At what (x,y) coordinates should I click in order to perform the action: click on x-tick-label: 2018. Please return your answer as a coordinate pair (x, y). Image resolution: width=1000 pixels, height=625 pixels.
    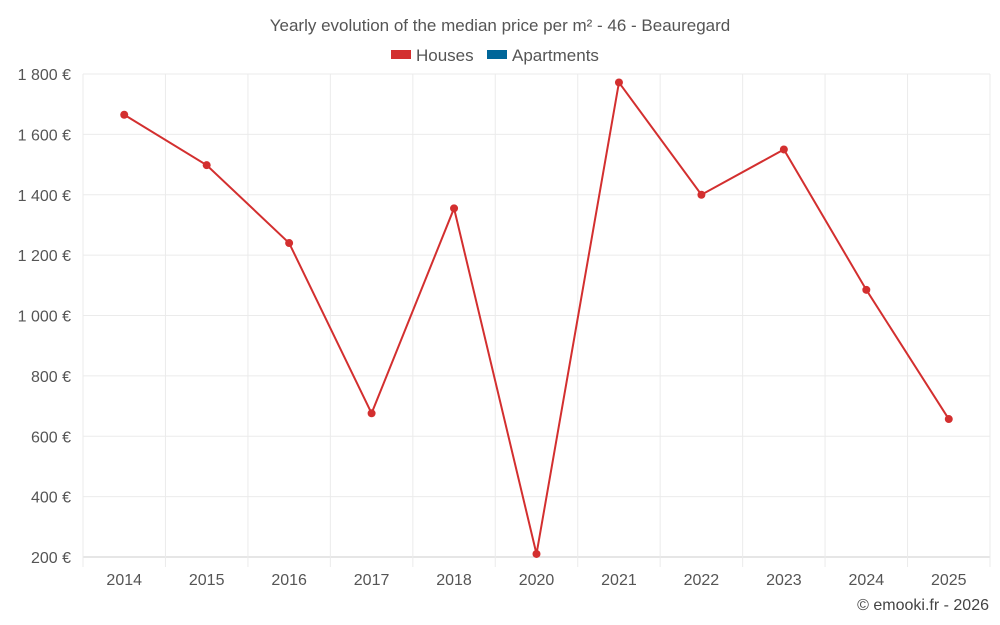
    Looking at the image, I should click on (454, 580).